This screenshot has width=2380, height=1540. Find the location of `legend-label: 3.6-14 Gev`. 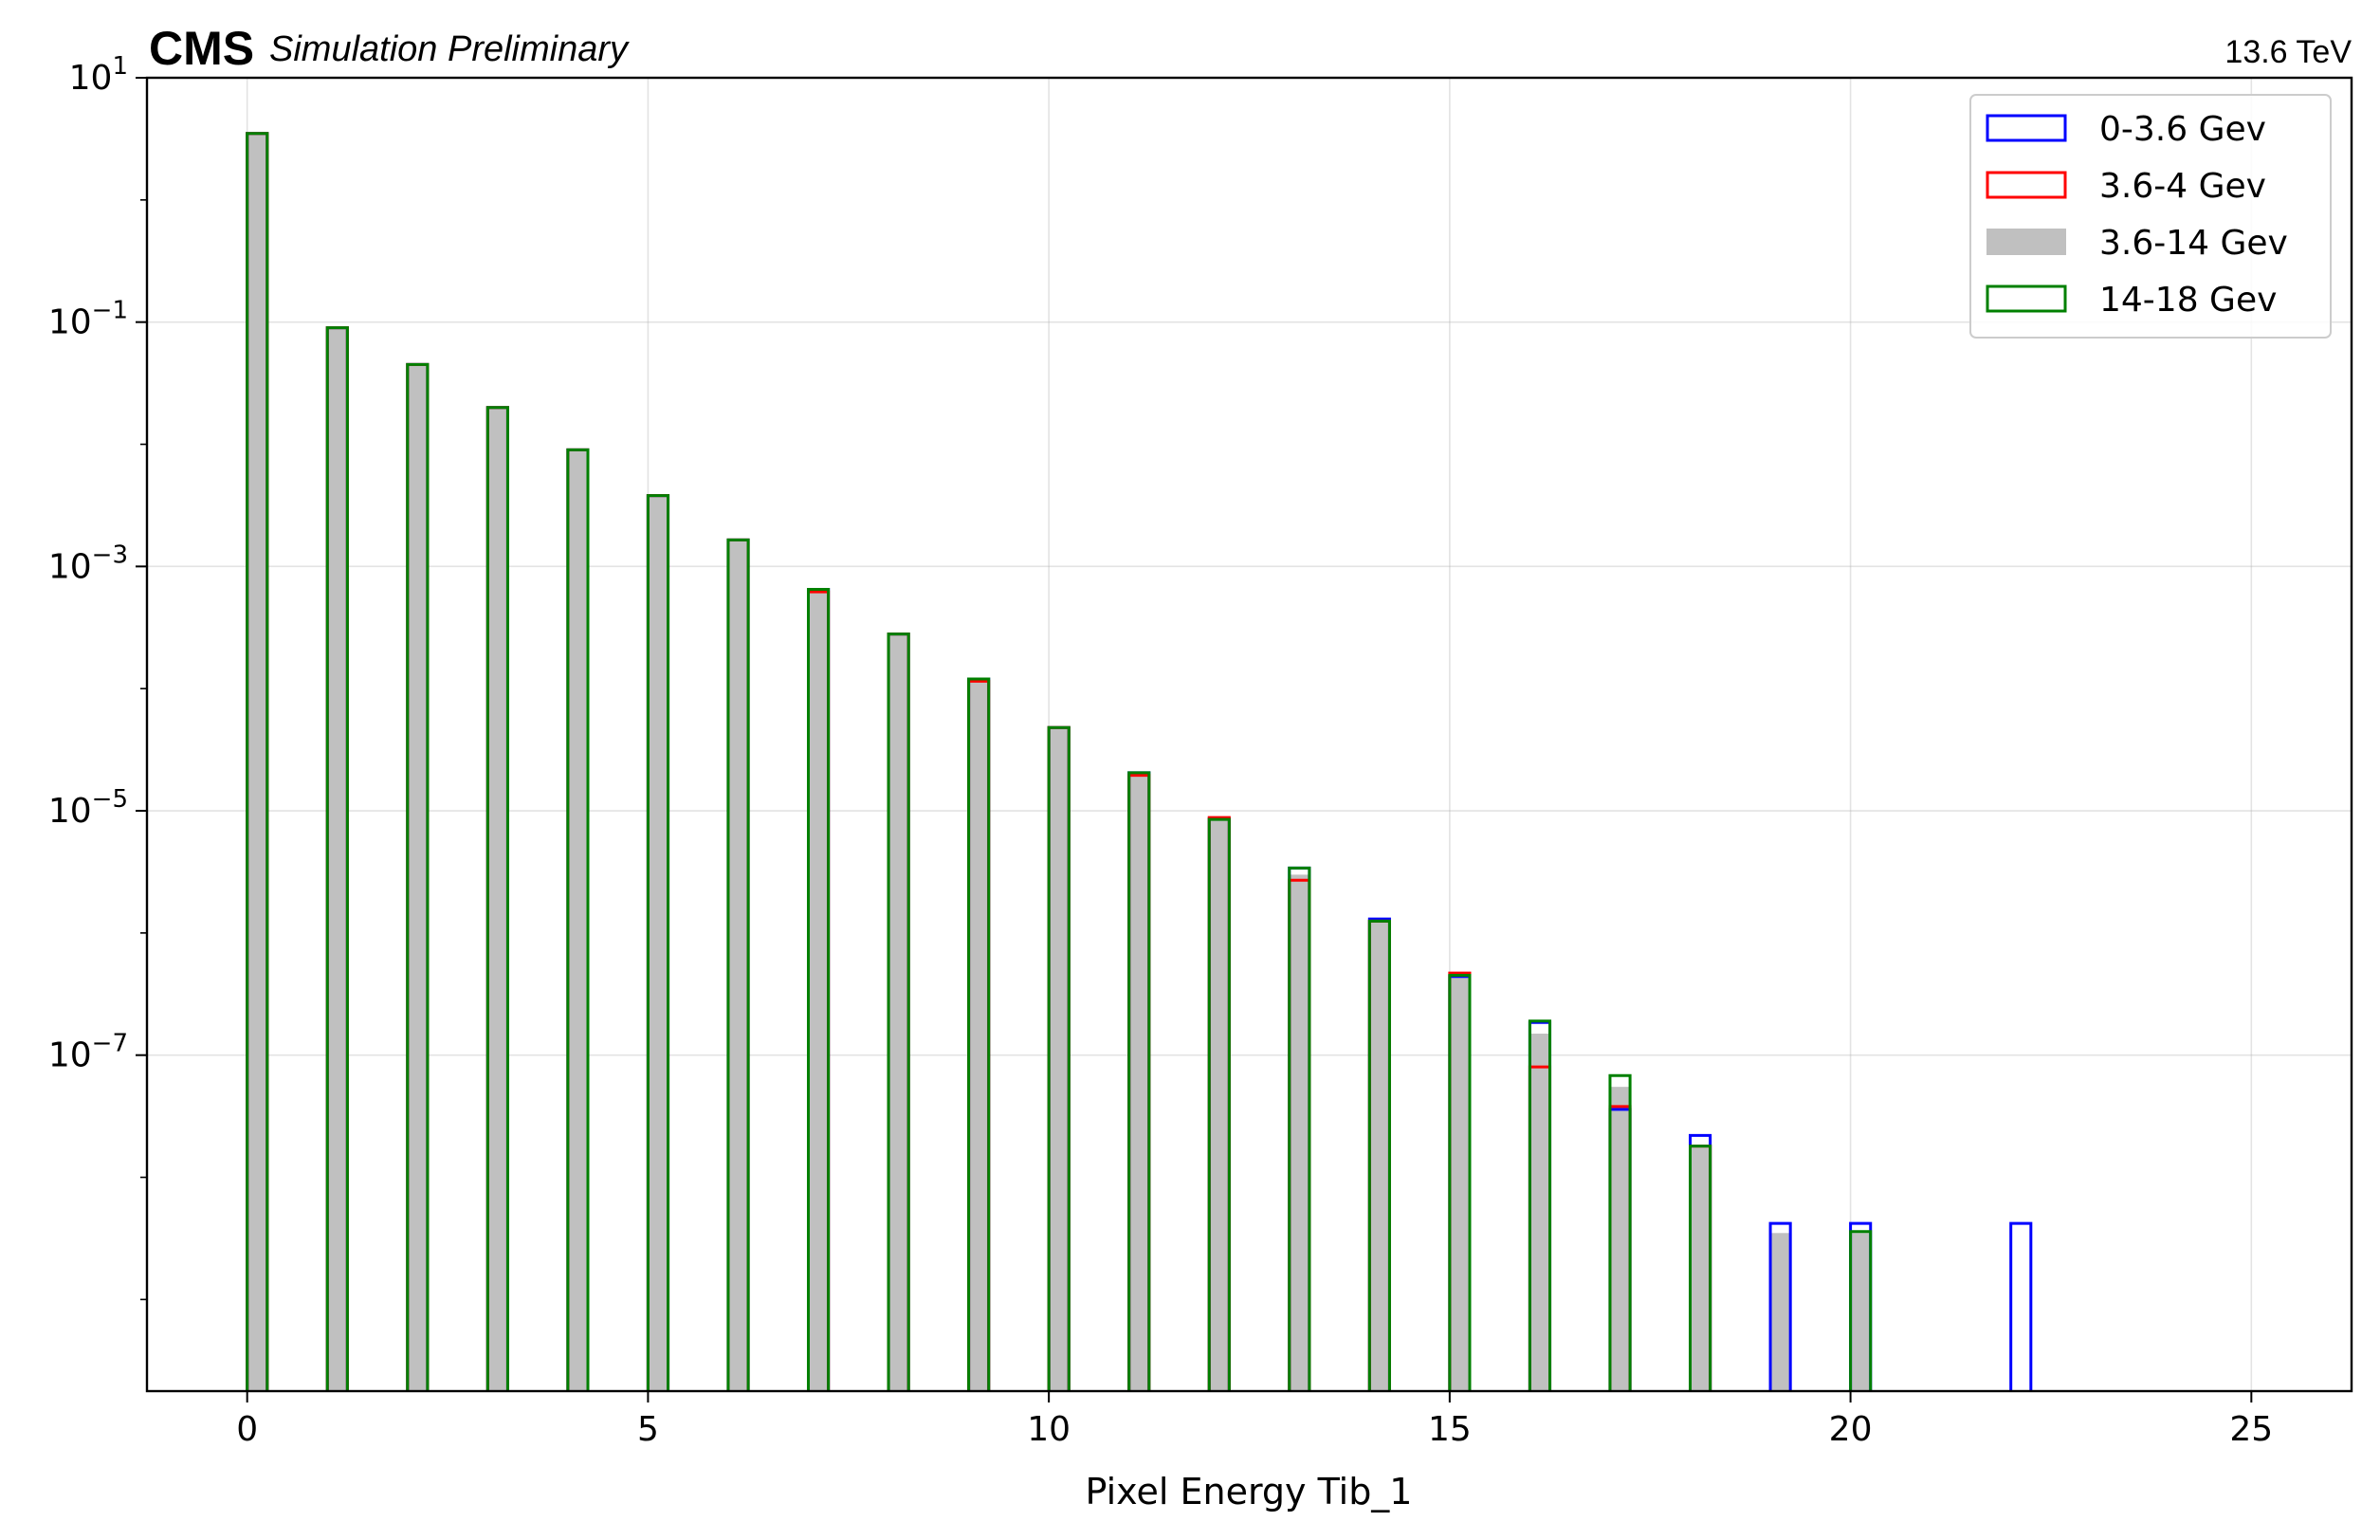

legend-label: 3.6-14 Gev is located at coordinates (2193, 243).